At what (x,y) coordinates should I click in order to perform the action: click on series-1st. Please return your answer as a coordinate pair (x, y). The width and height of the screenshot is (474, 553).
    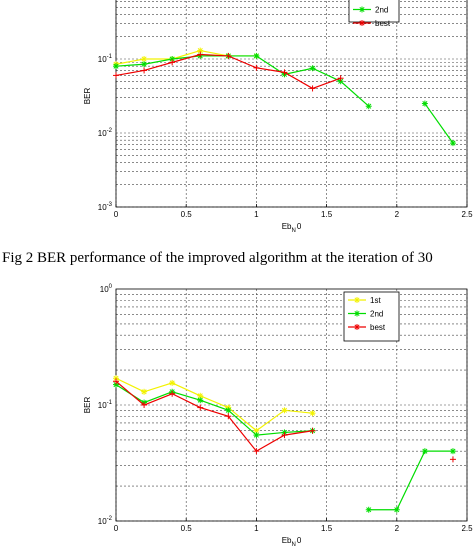
    Looking at the image, I should click on (214, 404).